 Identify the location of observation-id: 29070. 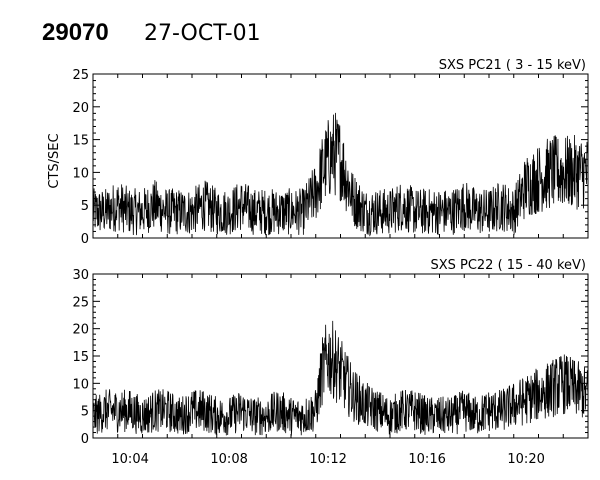
(75, 32).